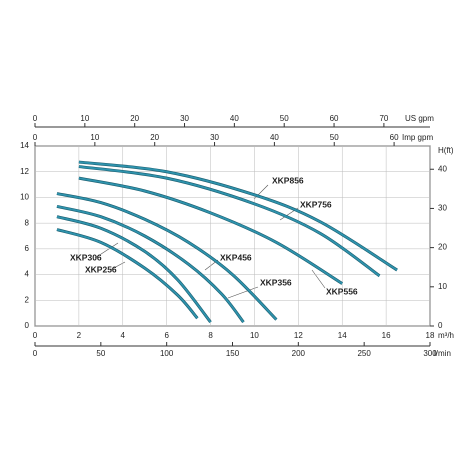 Image resolution: width=475 pixels, height=475 pixels. I want to click on series-label: XKP306, so click(86, 257).